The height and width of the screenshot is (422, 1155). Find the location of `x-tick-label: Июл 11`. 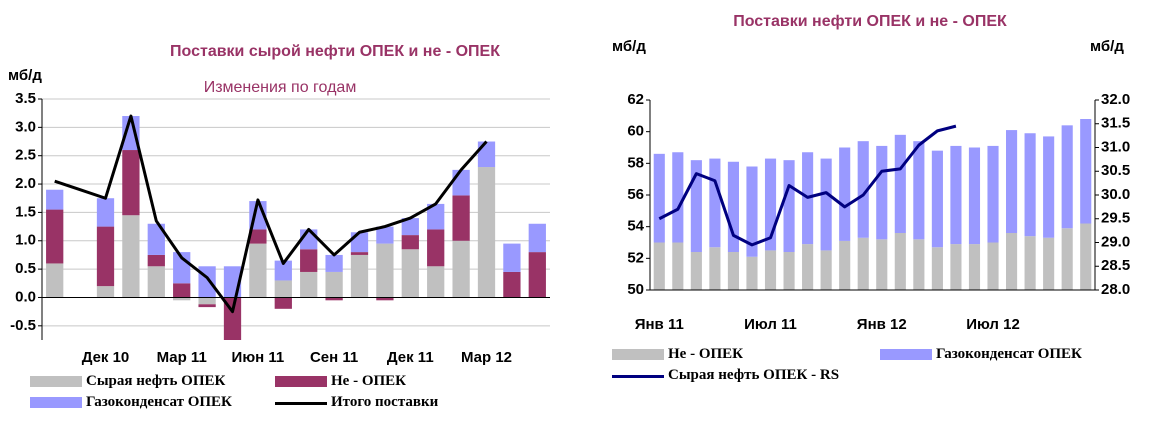

x-tick-label: Июл 11 is located at coordinates (770, 324).